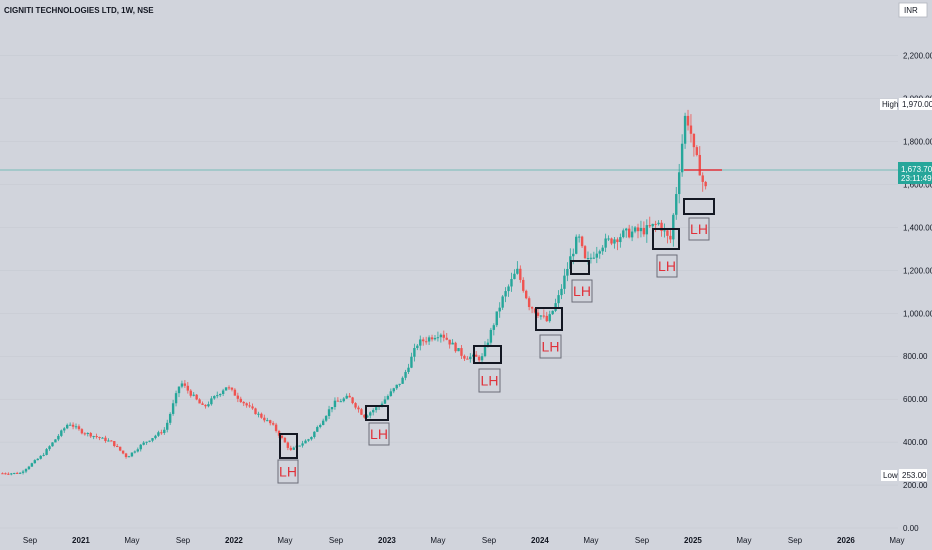  Describe the element at coordinates (79, 10) in the screenshot. I see `chart-title: CIGNITI TECHNOLOGIES LTD, 1W, NSE` at that location.